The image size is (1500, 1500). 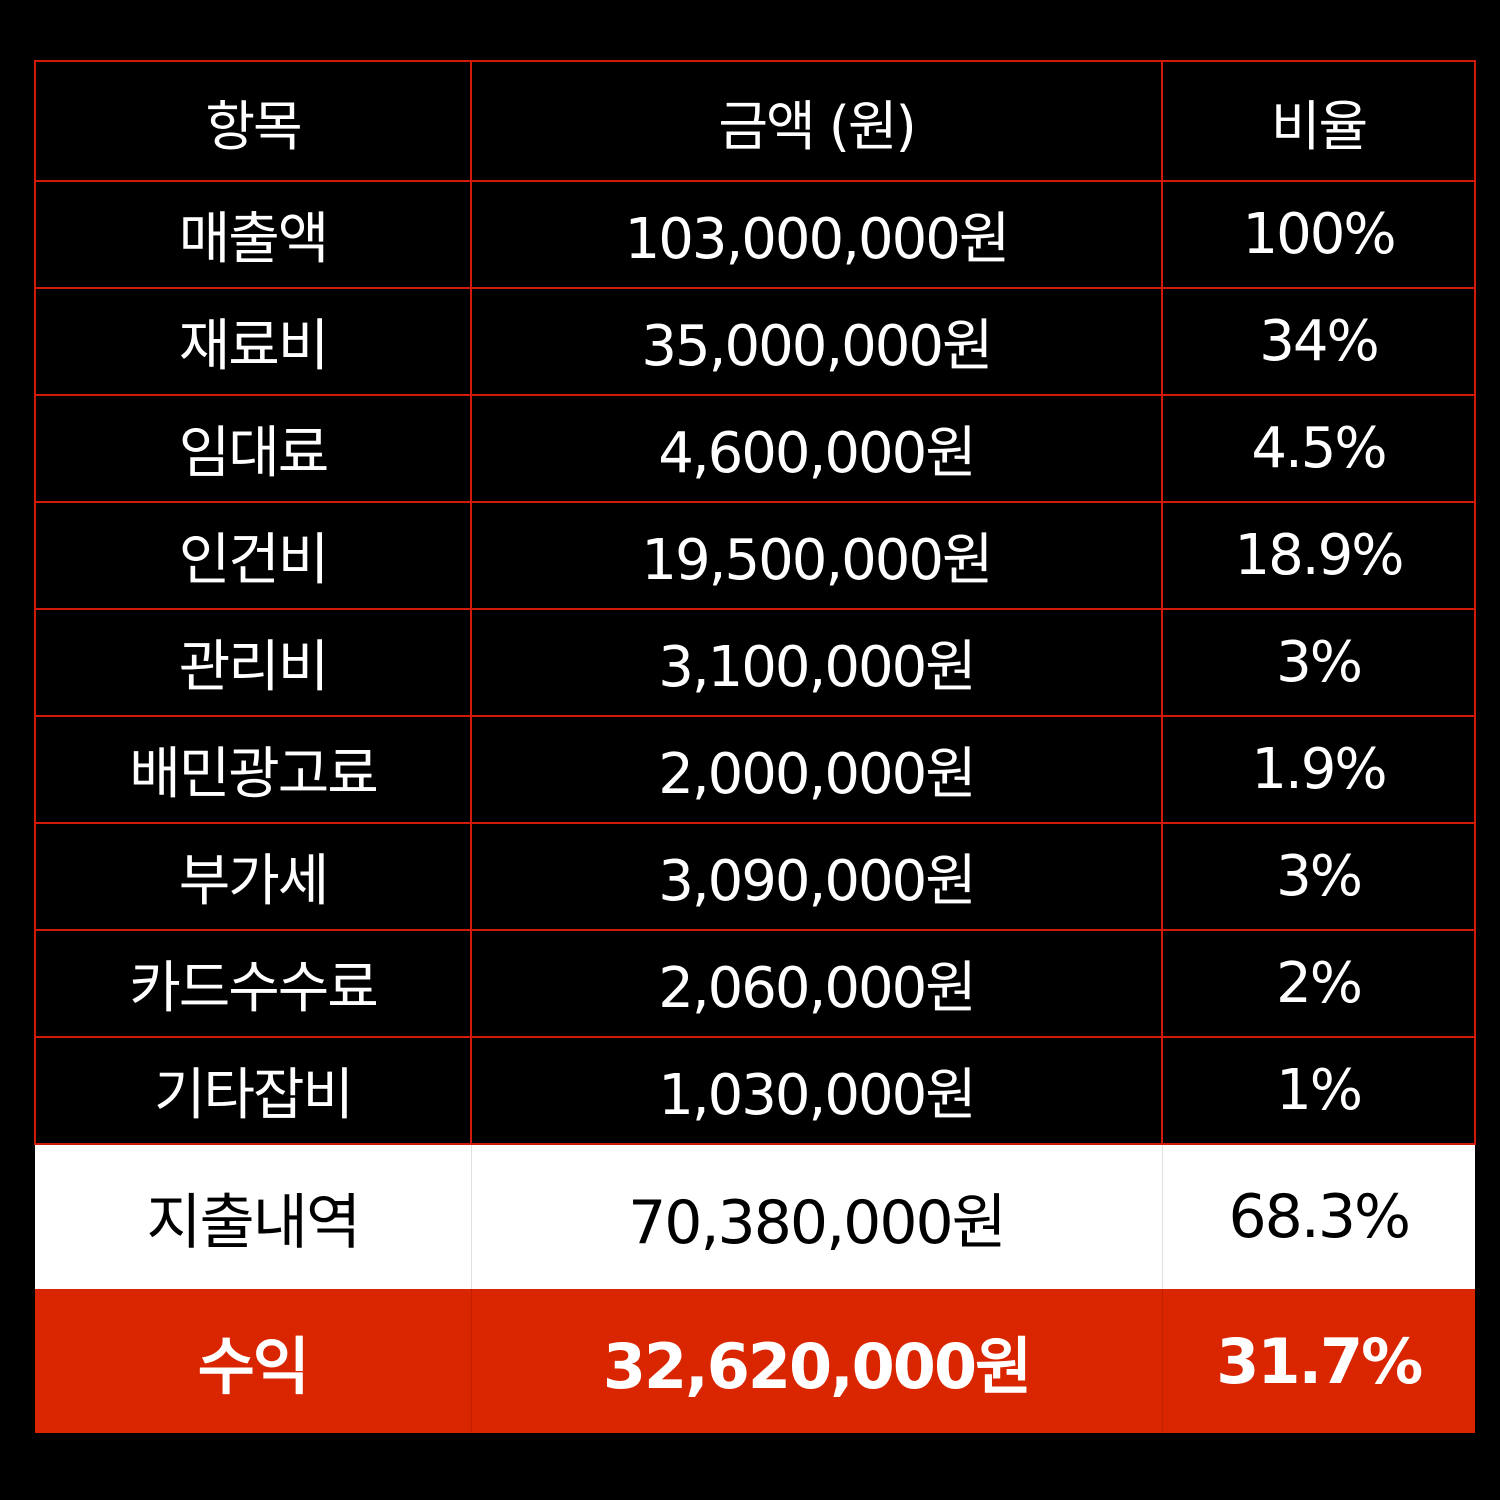 What do you see at coordinates (816, 555) in the screenshot?
I see `row-amount: 19,500,000원` at bounding box center [816, 555].